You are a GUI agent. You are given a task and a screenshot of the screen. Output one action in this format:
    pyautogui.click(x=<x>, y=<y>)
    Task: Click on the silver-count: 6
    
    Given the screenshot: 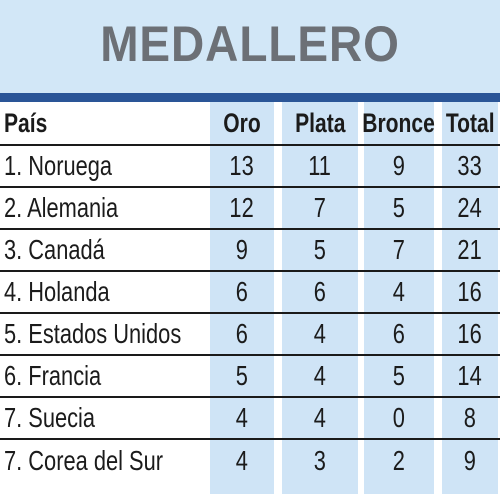 What is the action you would take?
    pyautogui.click(x=320, y=291)
    